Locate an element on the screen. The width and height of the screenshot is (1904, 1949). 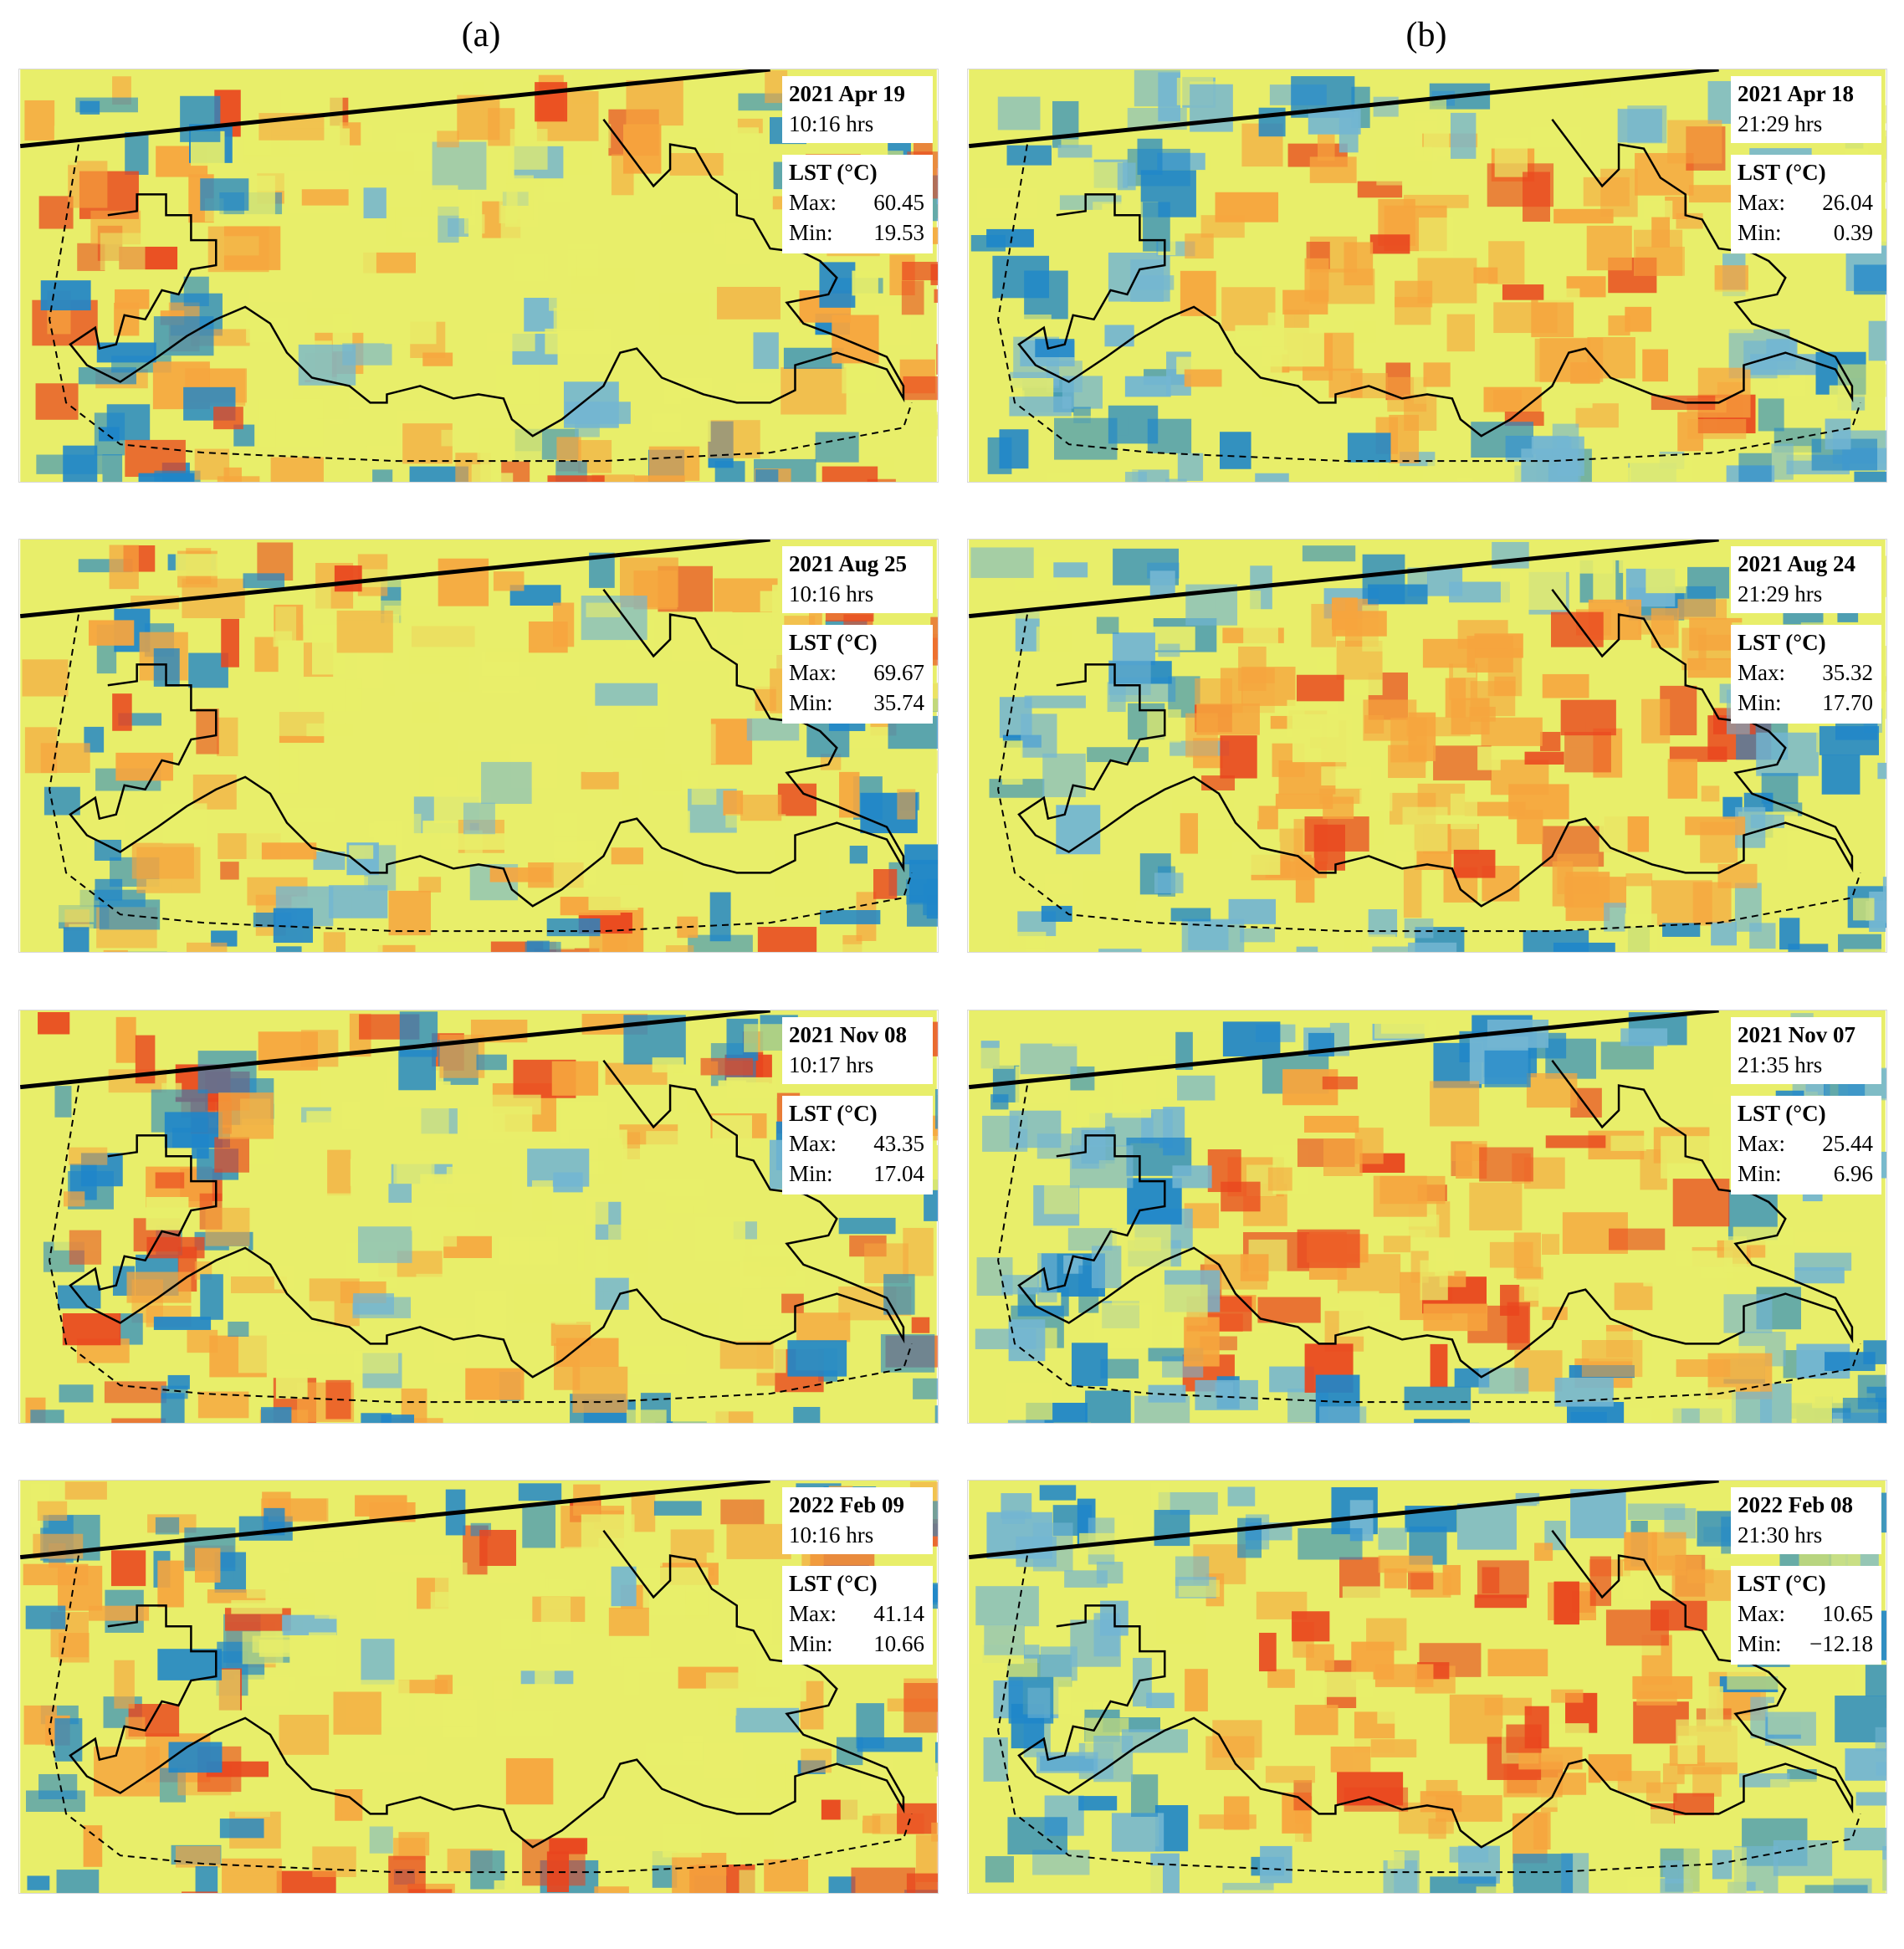
column-label-b: (b) is located at coordinates (1426, 35).